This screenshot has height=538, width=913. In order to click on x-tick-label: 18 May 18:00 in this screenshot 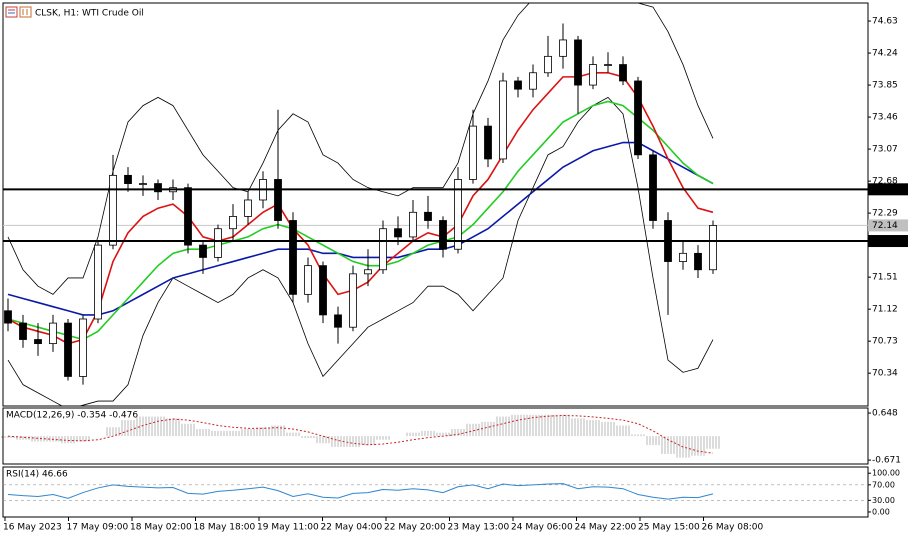, I will do `click(225, 528)`.